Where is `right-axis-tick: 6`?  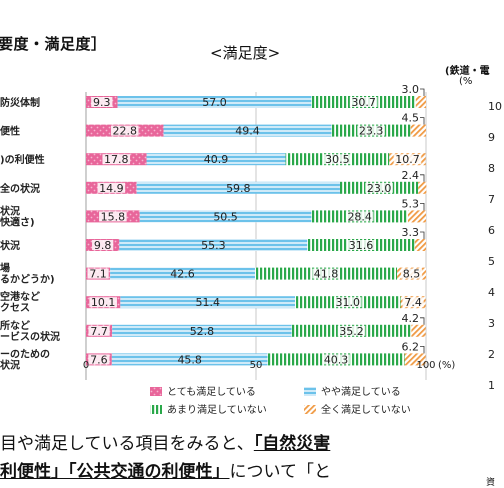
right-axis-tick: 6 is located at coordinates (491, 230).